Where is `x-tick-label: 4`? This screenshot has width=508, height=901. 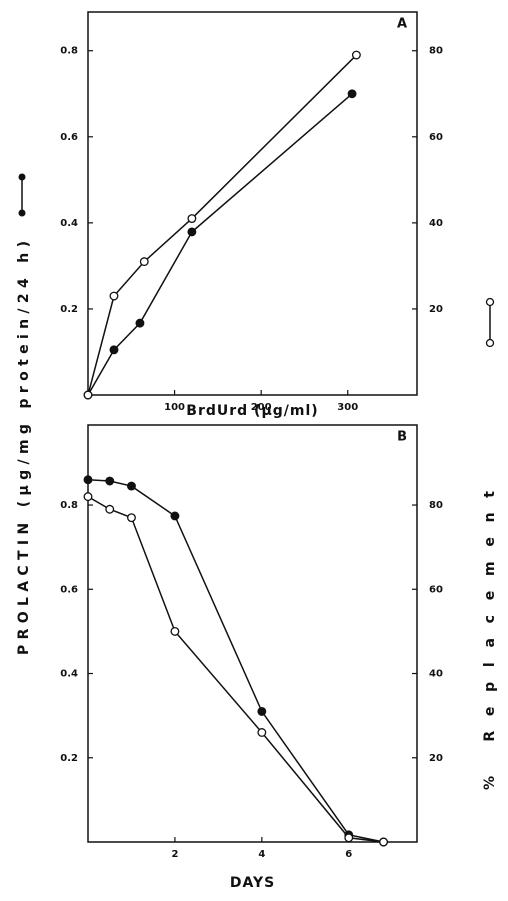 x-tick-label: 4 is located at coordinates (261, 854).